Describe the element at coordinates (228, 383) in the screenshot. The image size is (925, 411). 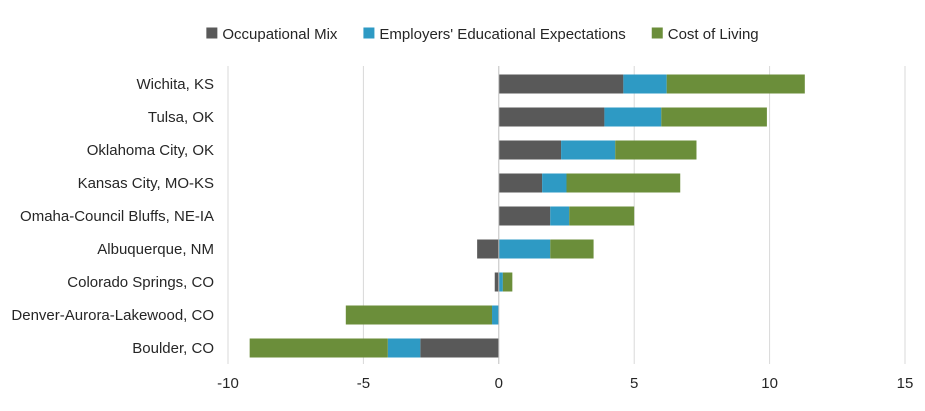
I see `x-tick-label: -10` at that location.